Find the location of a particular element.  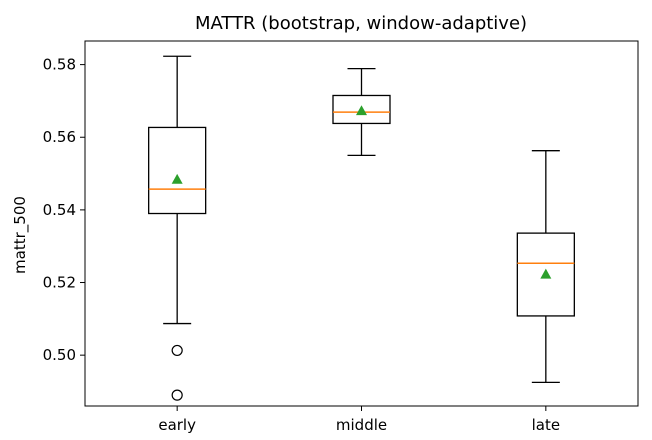

y-tick-label: 0.54 is located at coordinates (59, 210).